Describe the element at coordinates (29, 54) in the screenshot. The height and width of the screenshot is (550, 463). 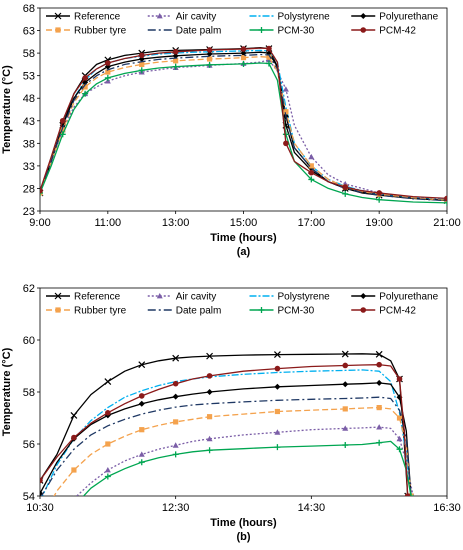
I see `y-tick-label: 58` at that location.